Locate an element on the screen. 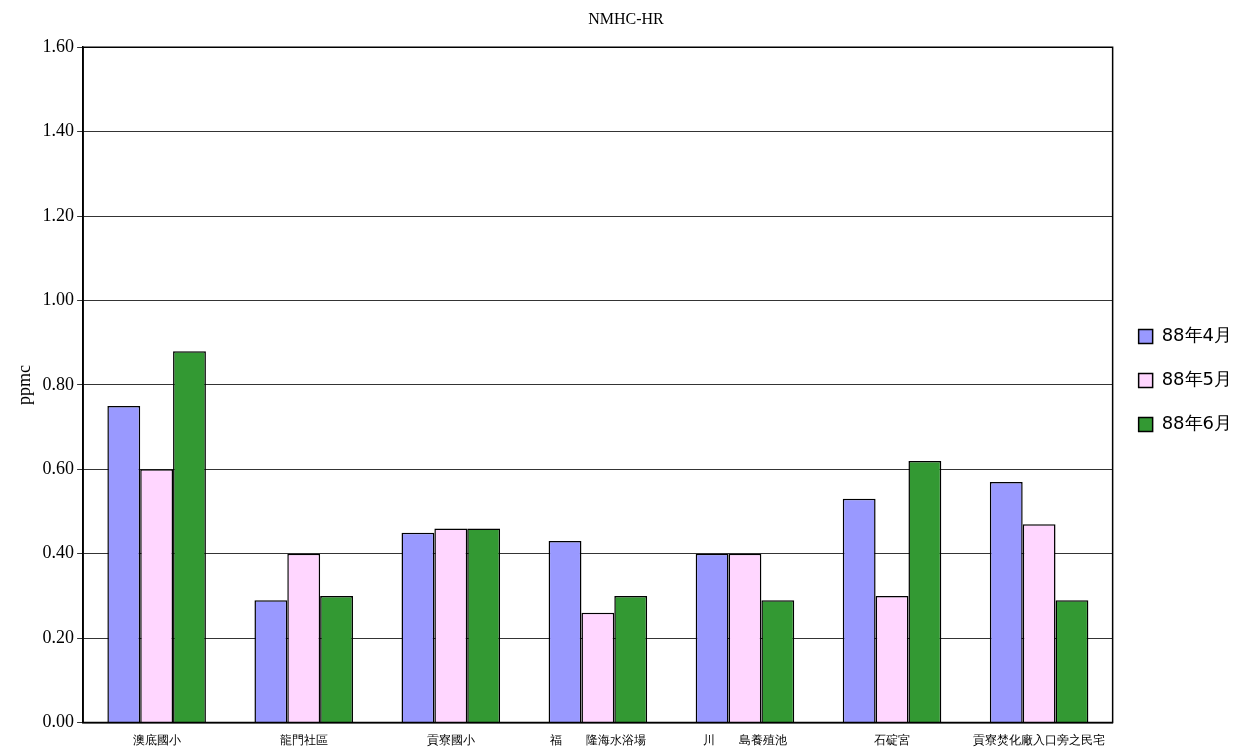 The image size is (1242, 751). x-tick-label: 川 島養殖池 is located at coordinates (744, 739).